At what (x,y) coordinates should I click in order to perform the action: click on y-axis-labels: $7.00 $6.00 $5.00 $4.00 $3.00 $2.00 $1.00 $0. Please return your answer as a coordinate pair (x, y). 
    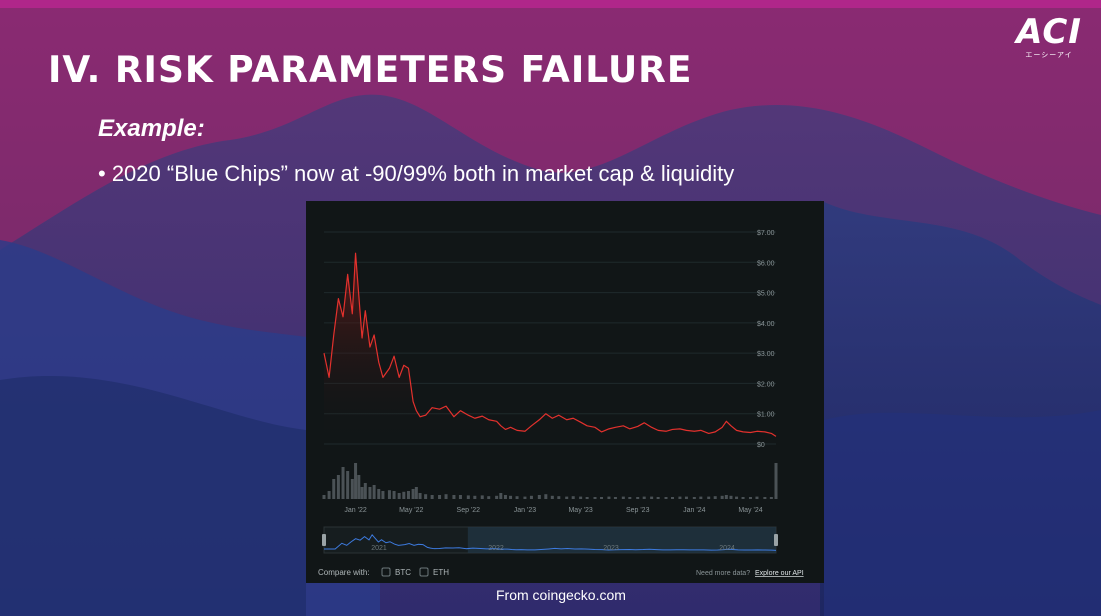
    Looking at the image, I should click on (766, 339).